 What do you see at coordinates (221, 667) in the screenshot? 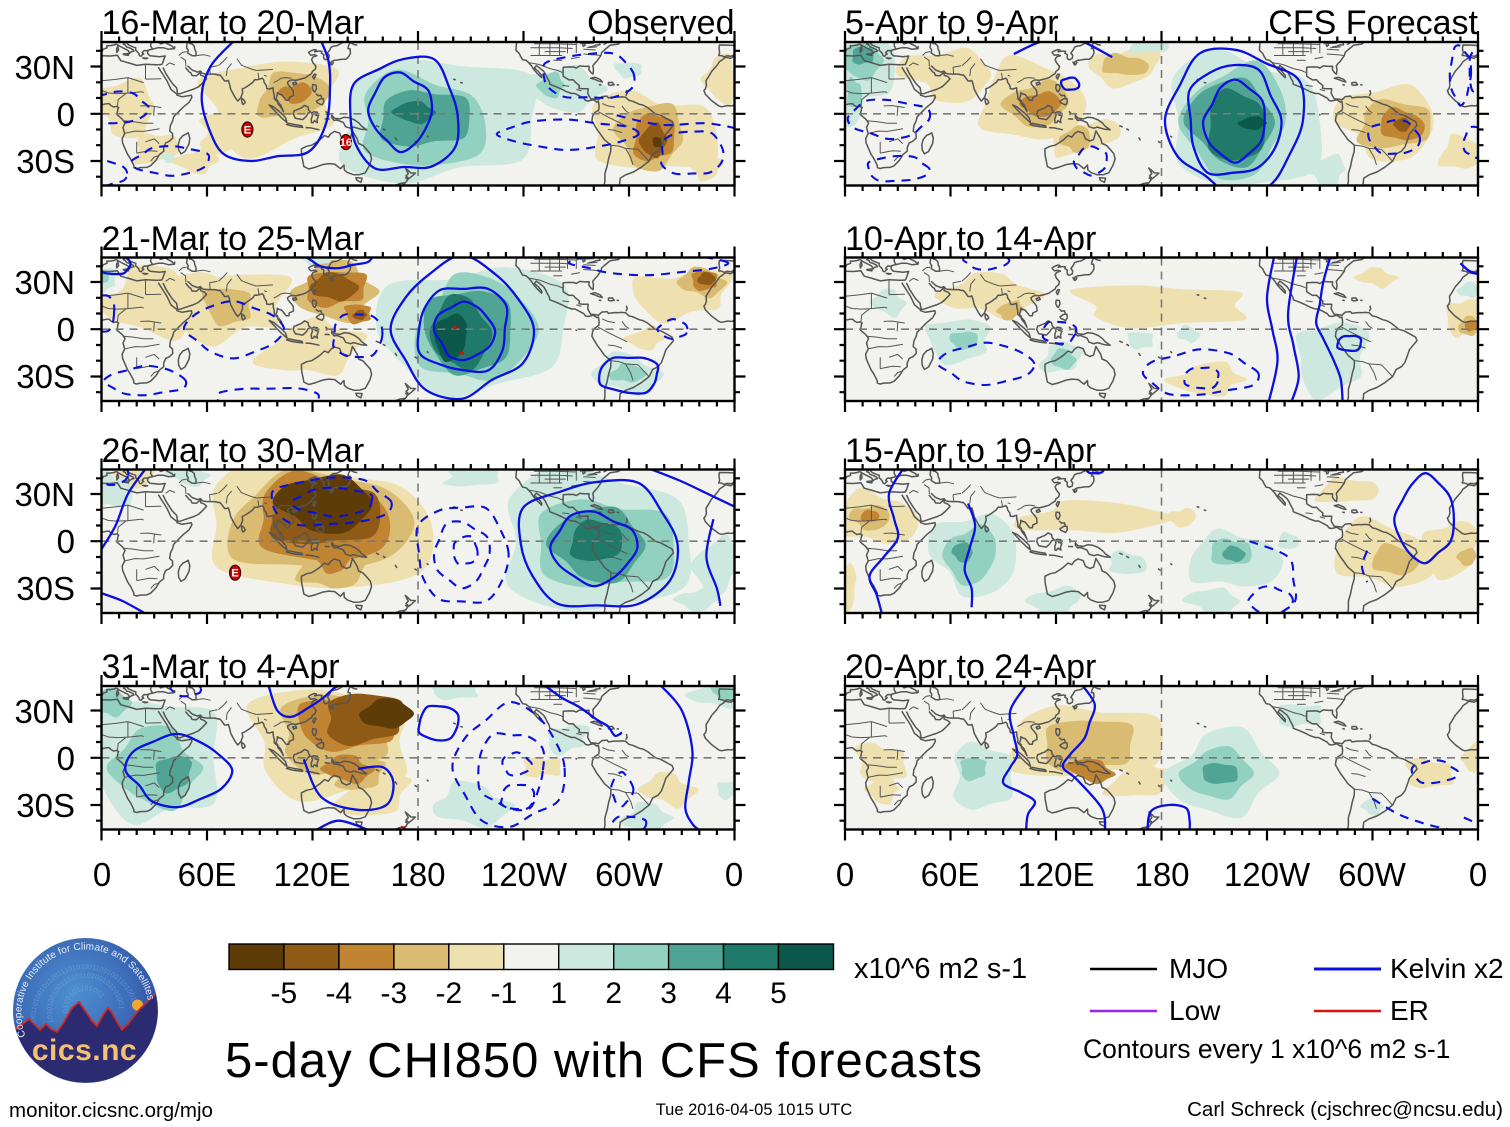
I see `svg-text: 31-Mar to 4-Apr` at bounding box center [221, 667].